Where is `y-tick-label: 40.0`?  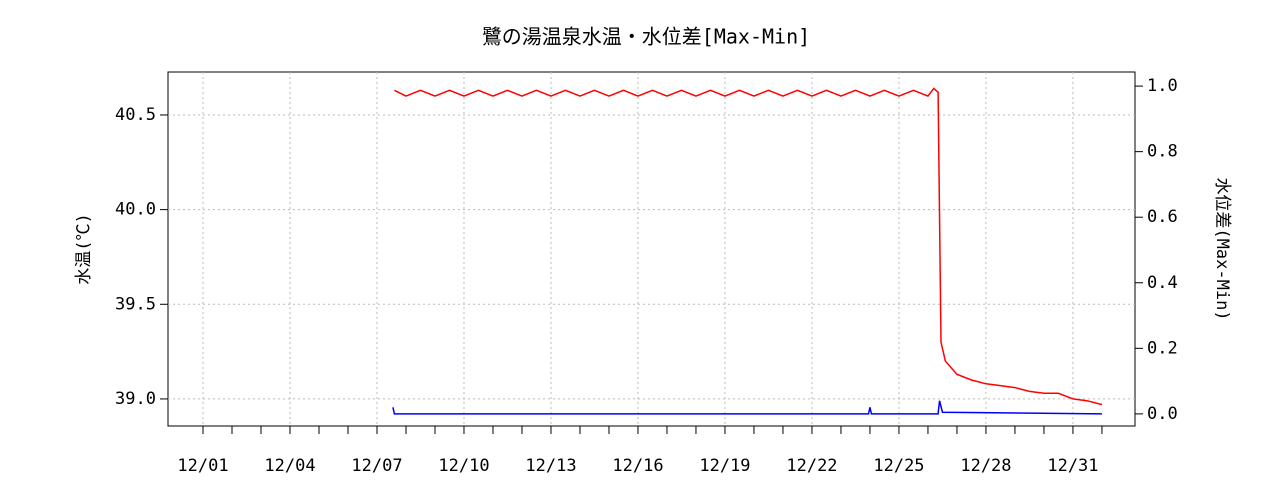 y-tick-label: 40.0 is located at coordinates (135, 210).